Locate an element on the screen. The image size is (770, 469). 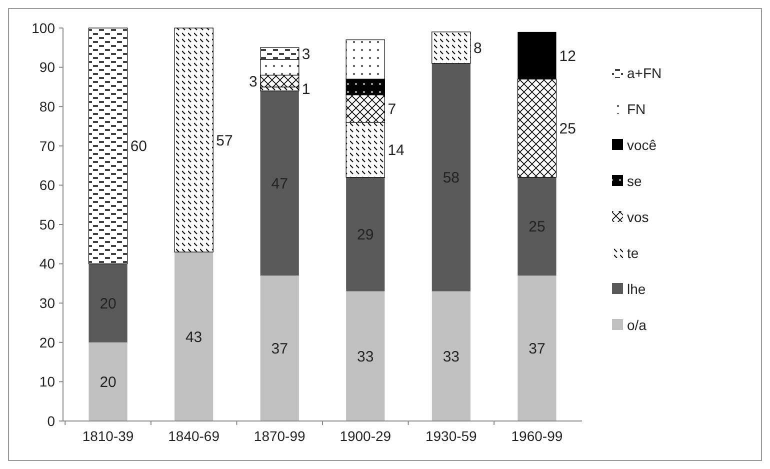
data-label: 12 is located at coordinates (567, 56).